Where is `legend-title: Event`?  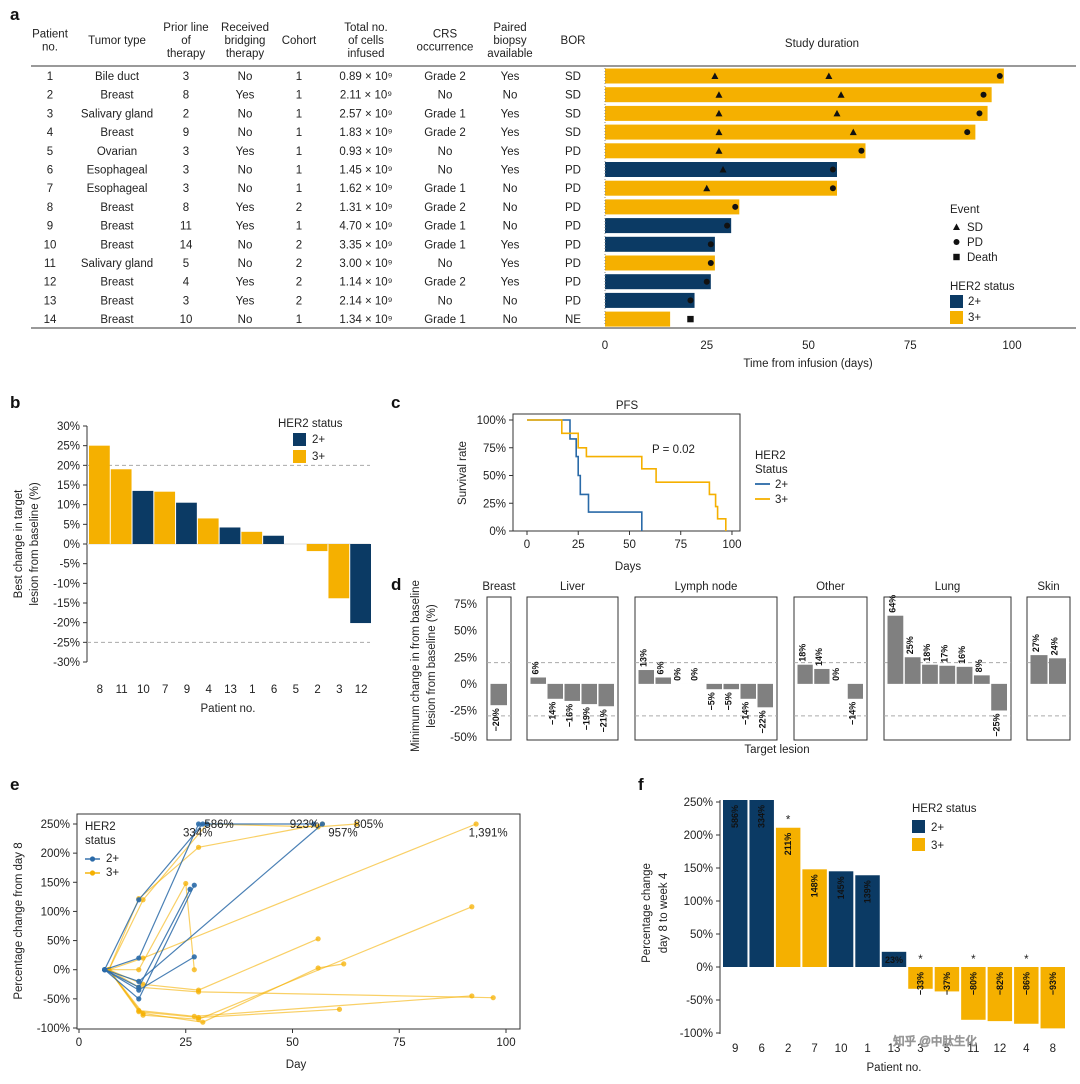
legend-title: Event is located at coordinates (965, 210).